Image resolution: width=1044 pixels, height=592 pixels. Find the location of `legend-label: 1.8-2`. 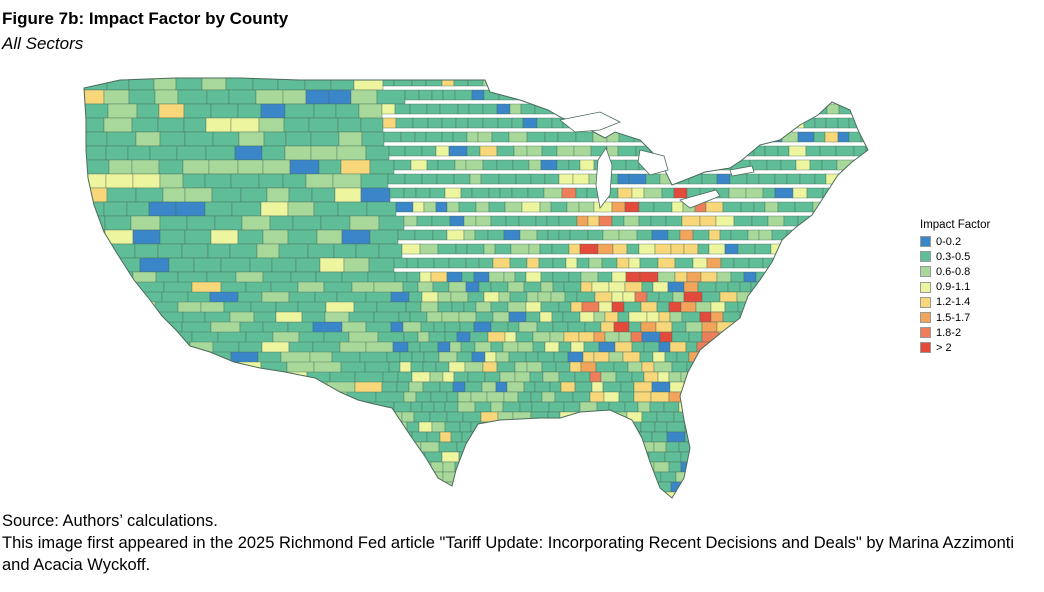

legend-label: 1.8-2 is located at coordinates (949, 332).